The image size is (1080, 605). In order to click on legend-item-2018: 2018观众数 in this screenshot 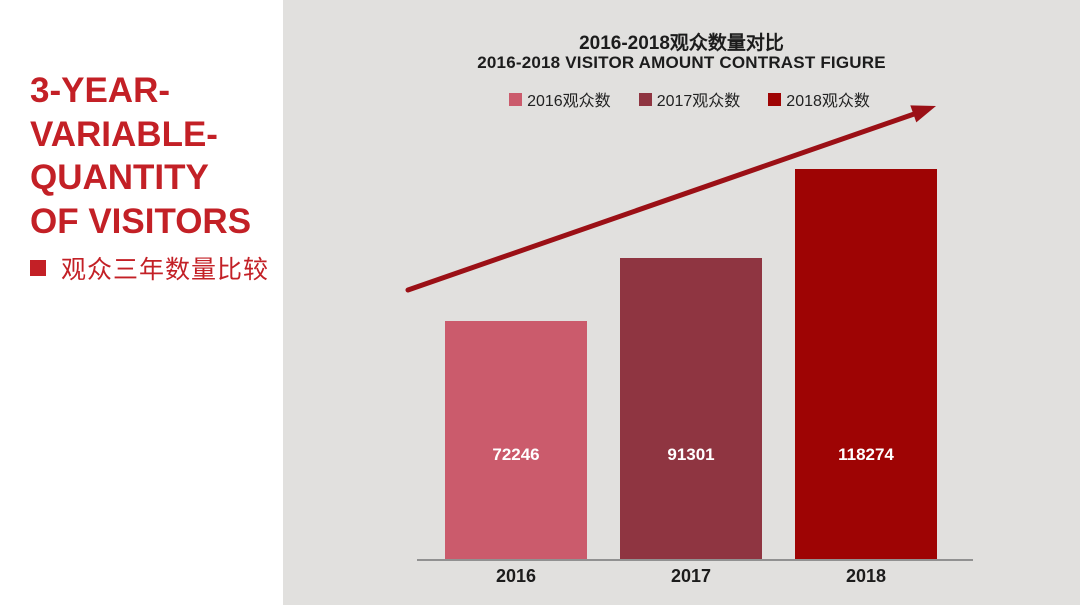, I will do `click(819, 99)`.